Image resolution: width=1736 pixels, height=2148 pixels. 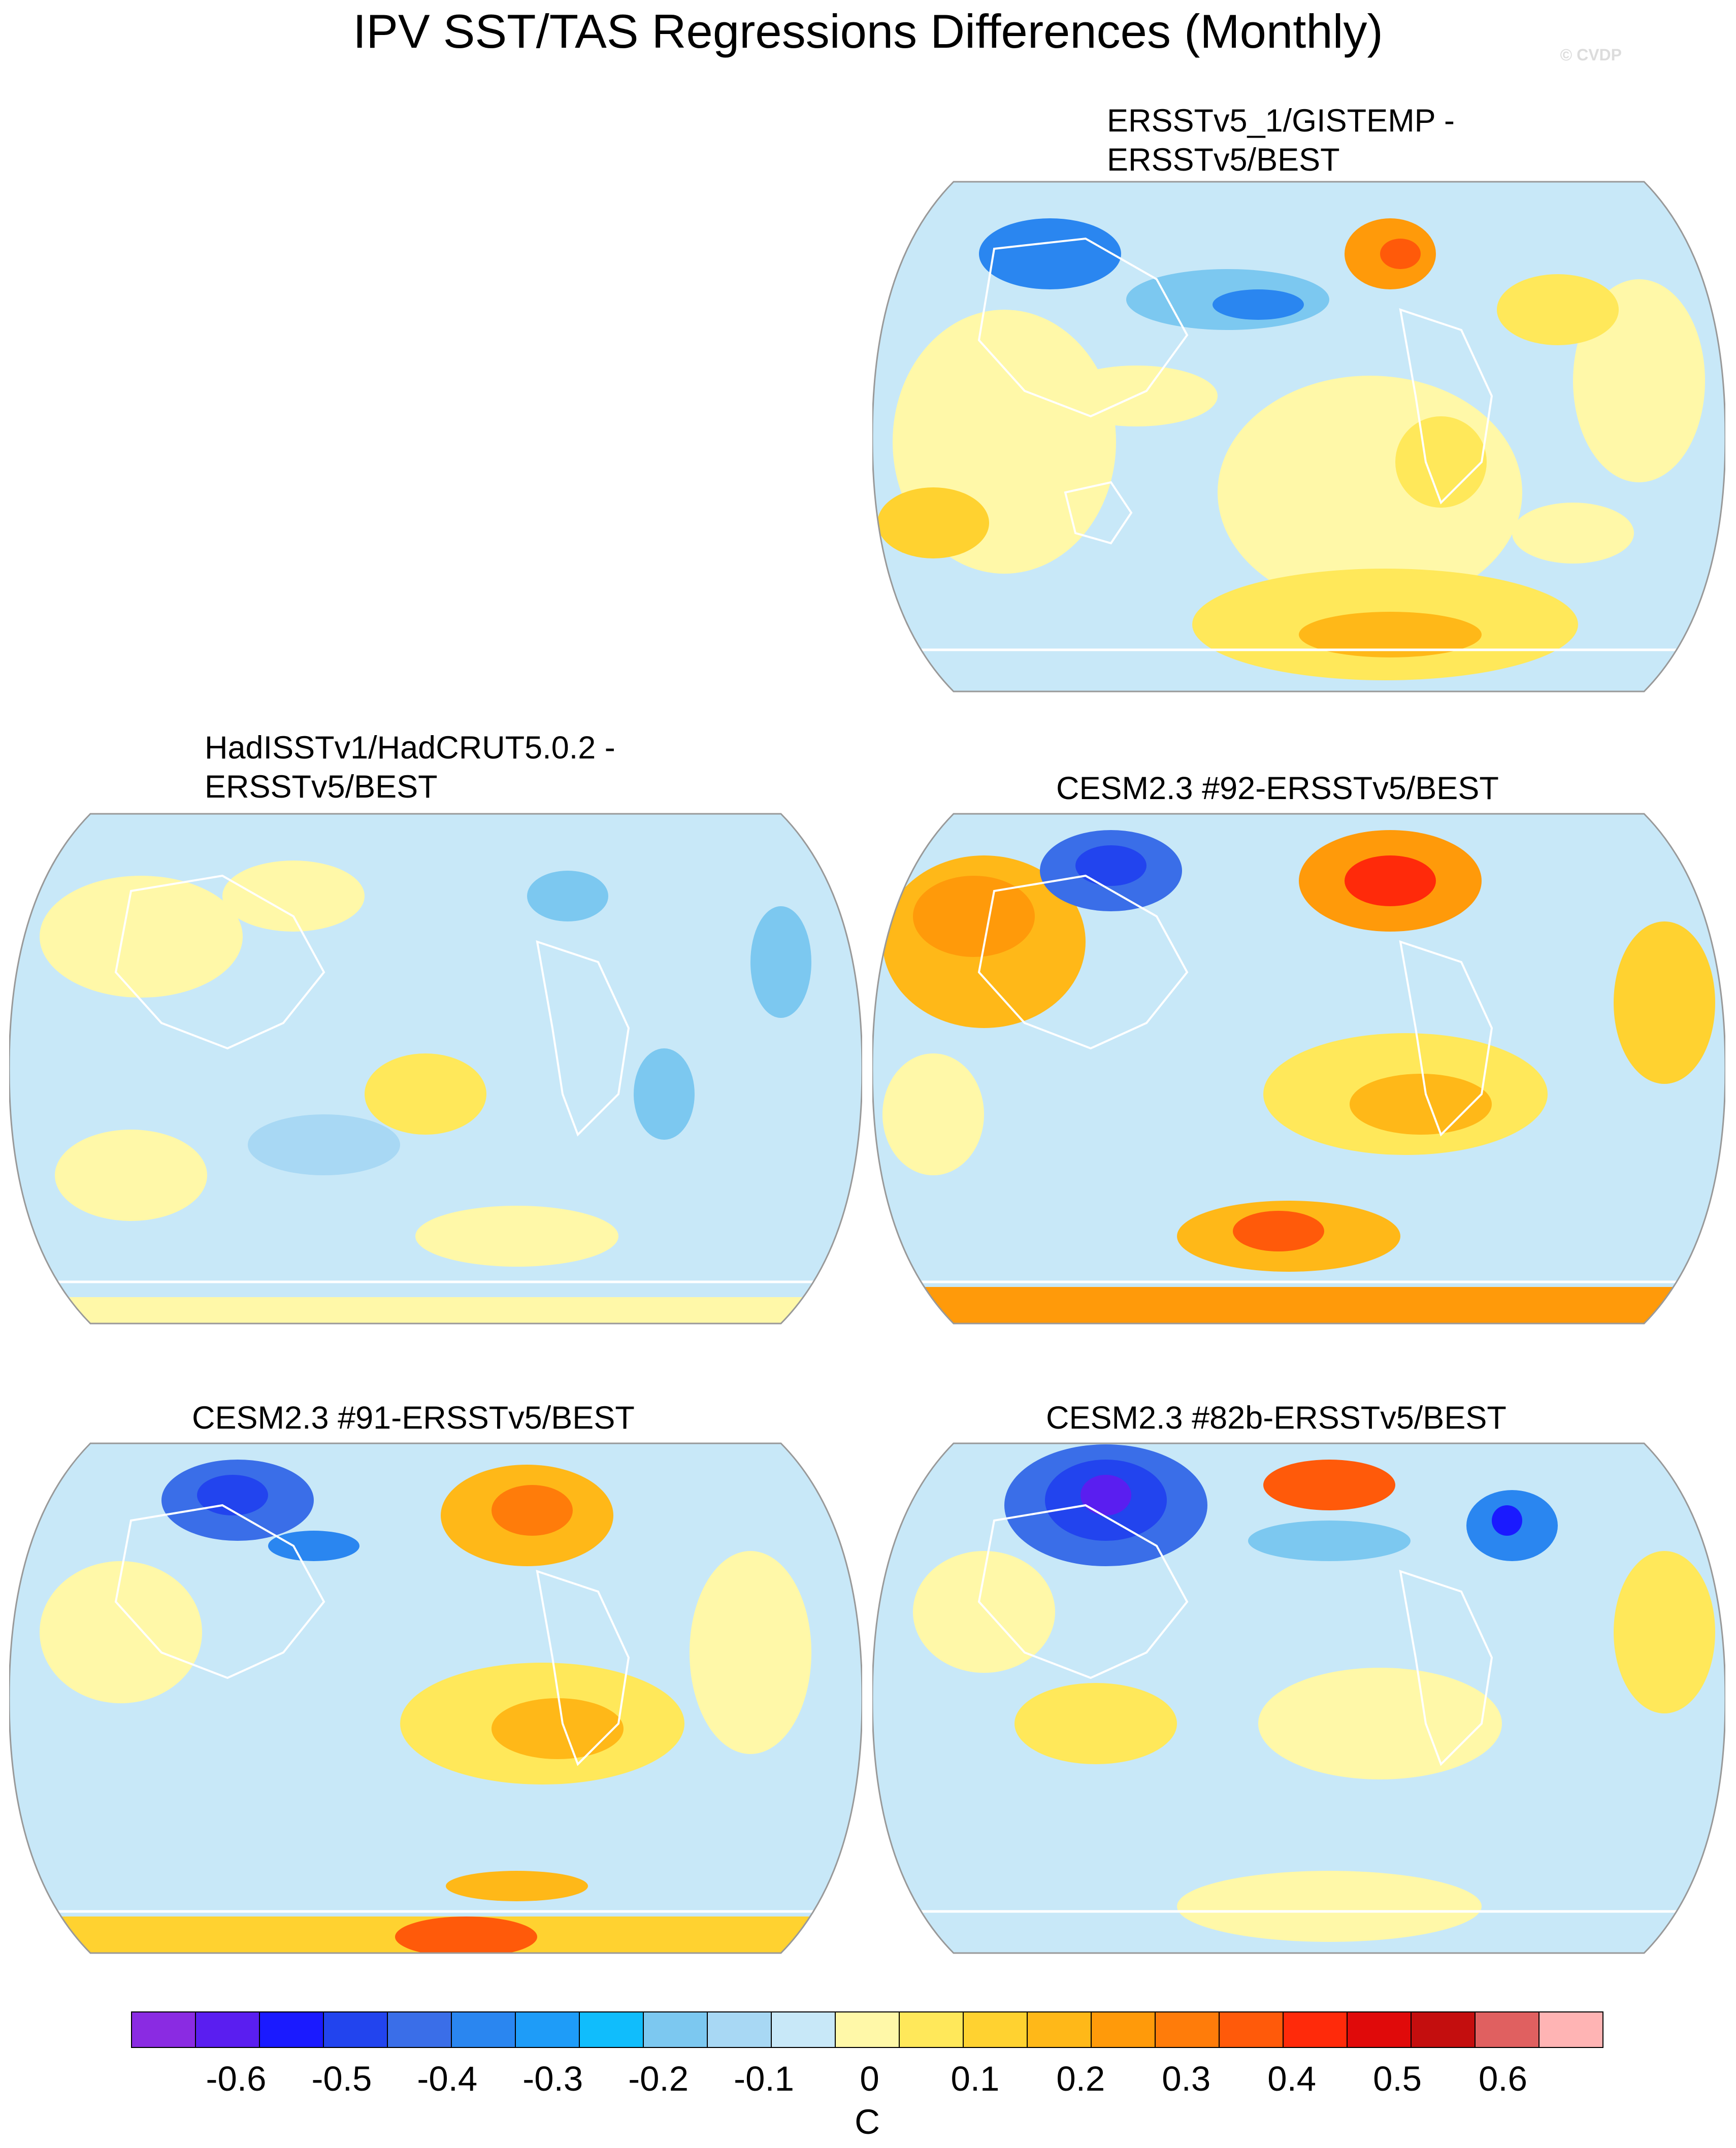 I want to click on colorbar-tick-label: -0.1, so click(x=764, y=2078).